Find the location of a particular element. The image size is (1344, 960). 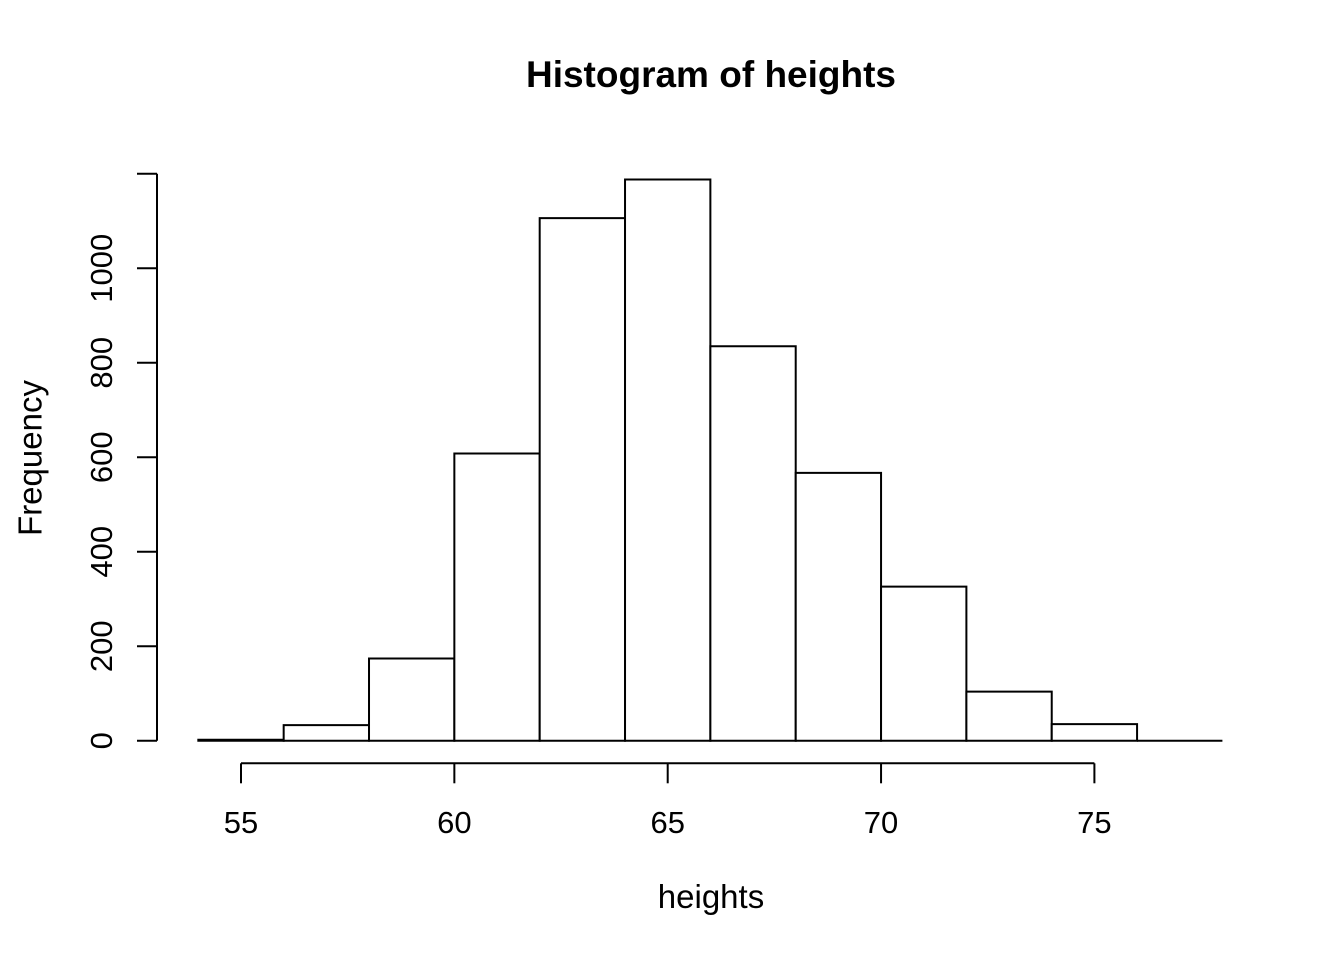

x-axis-label: heights is located at coordinates (711, 896).